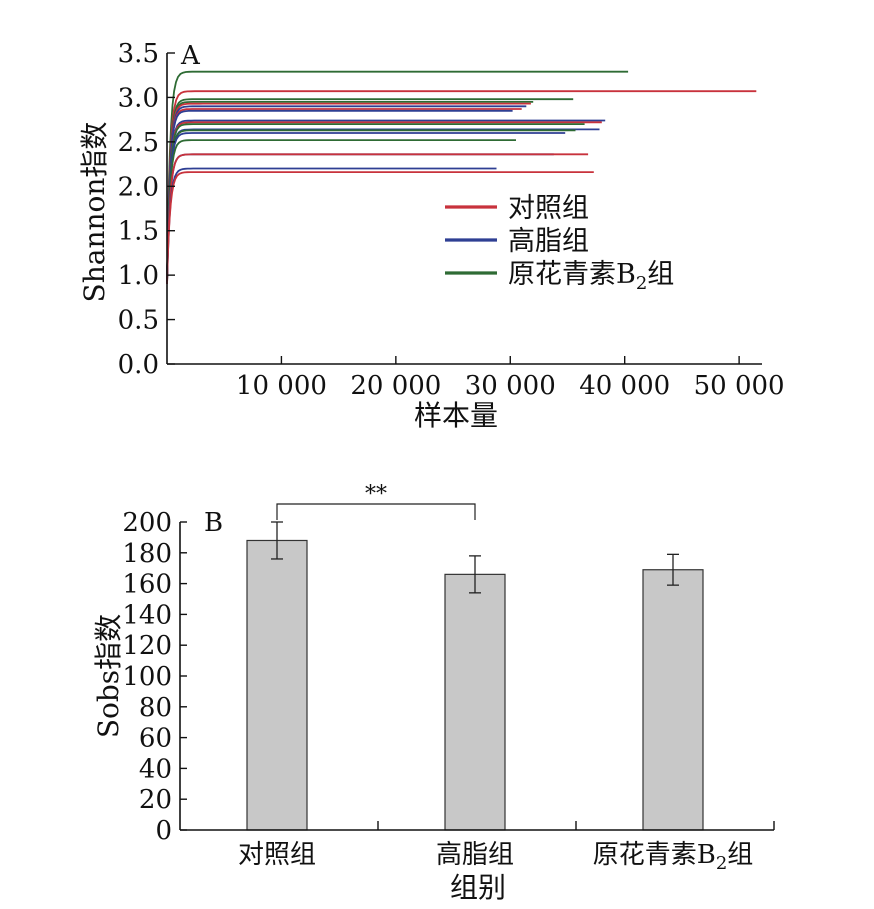  What do you see at coordinates (138, 276) in the screenshot?
I see `chart-a-ytick-label-2: 1.0` at bounding box center [138, 276].